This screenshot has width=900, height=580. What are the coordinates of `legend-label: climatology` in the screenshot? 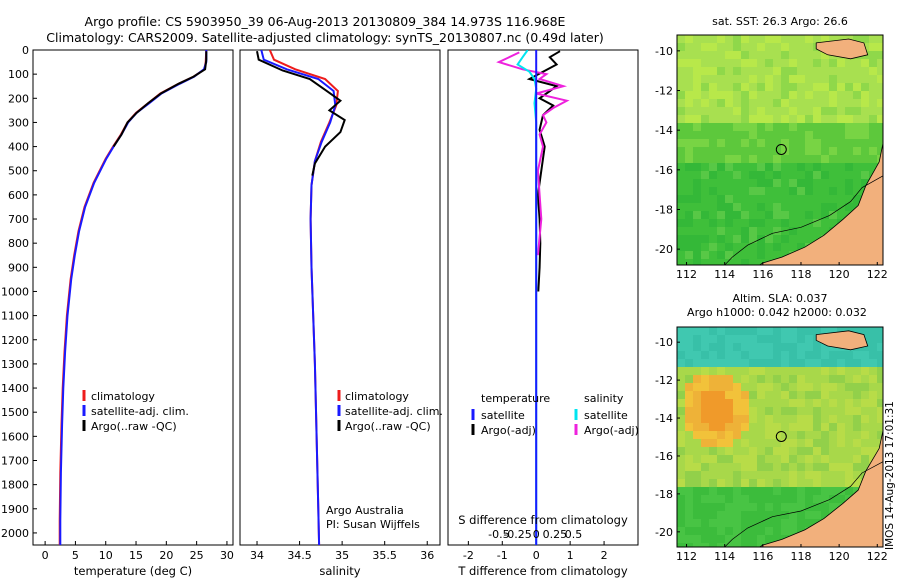 It's located at (123, 396).